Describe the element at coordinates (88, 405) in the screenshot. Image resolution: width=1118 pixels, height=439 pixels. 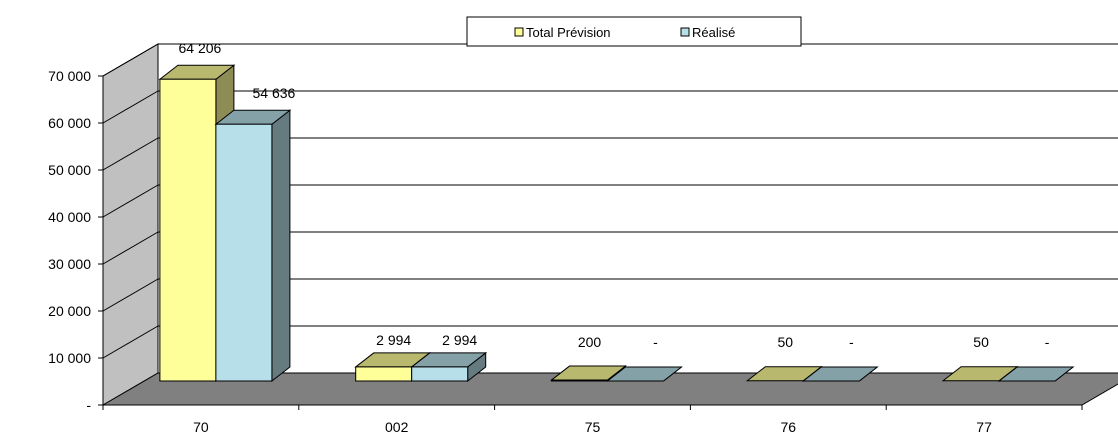
I see `y-tick-label: -` at that location.